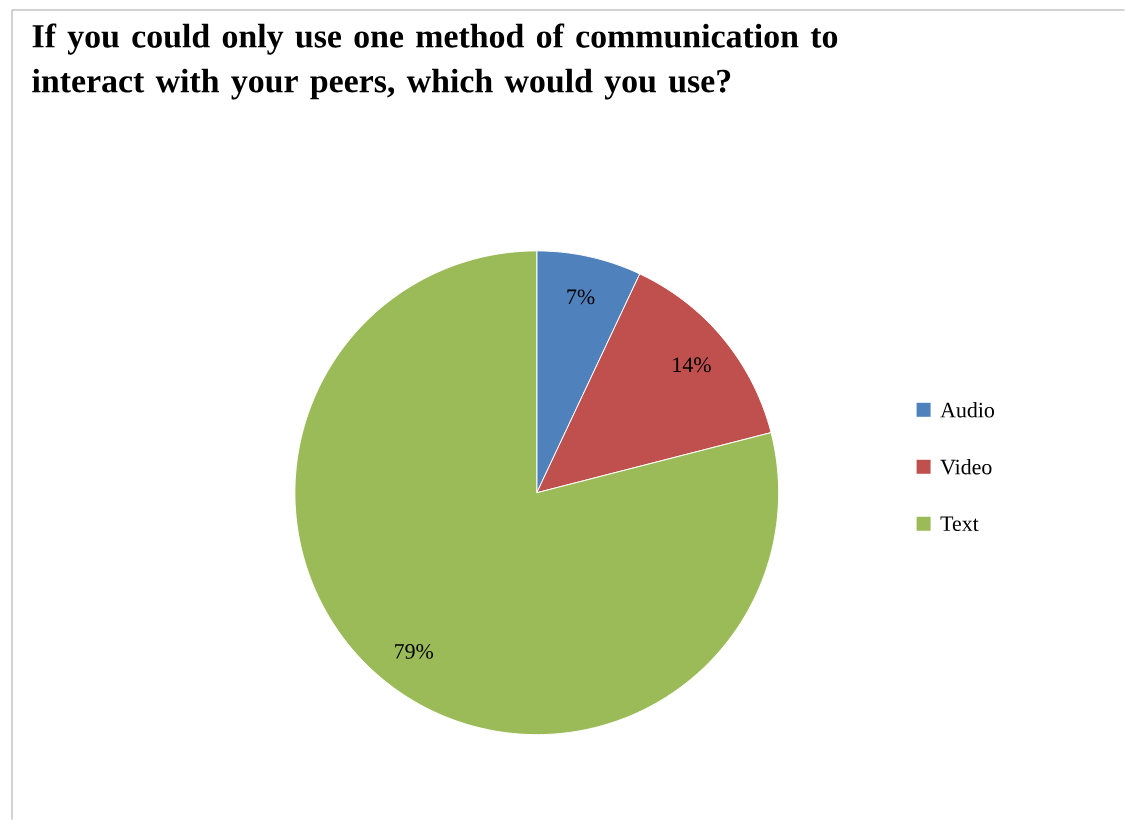 The height and width of the screenshot is (820, 1125). What do you see at coordinates (414, 651) in the screenshot?
I see `data-label: 79%` at bounding box center [414, 651].